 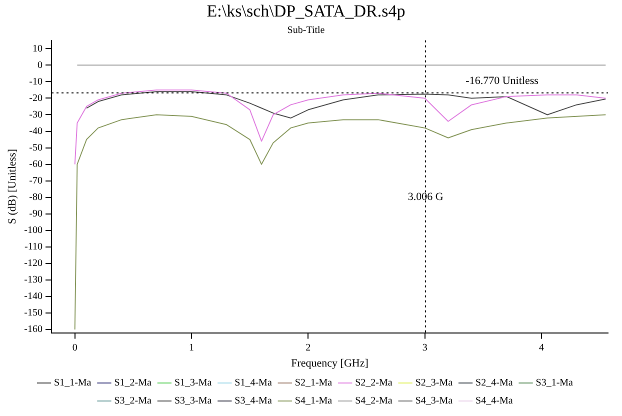 What do you see at coordinates (374, 401) in the screenshot?
I see `legend-label: S4_2-Ma` at bounding box center [374, 401].